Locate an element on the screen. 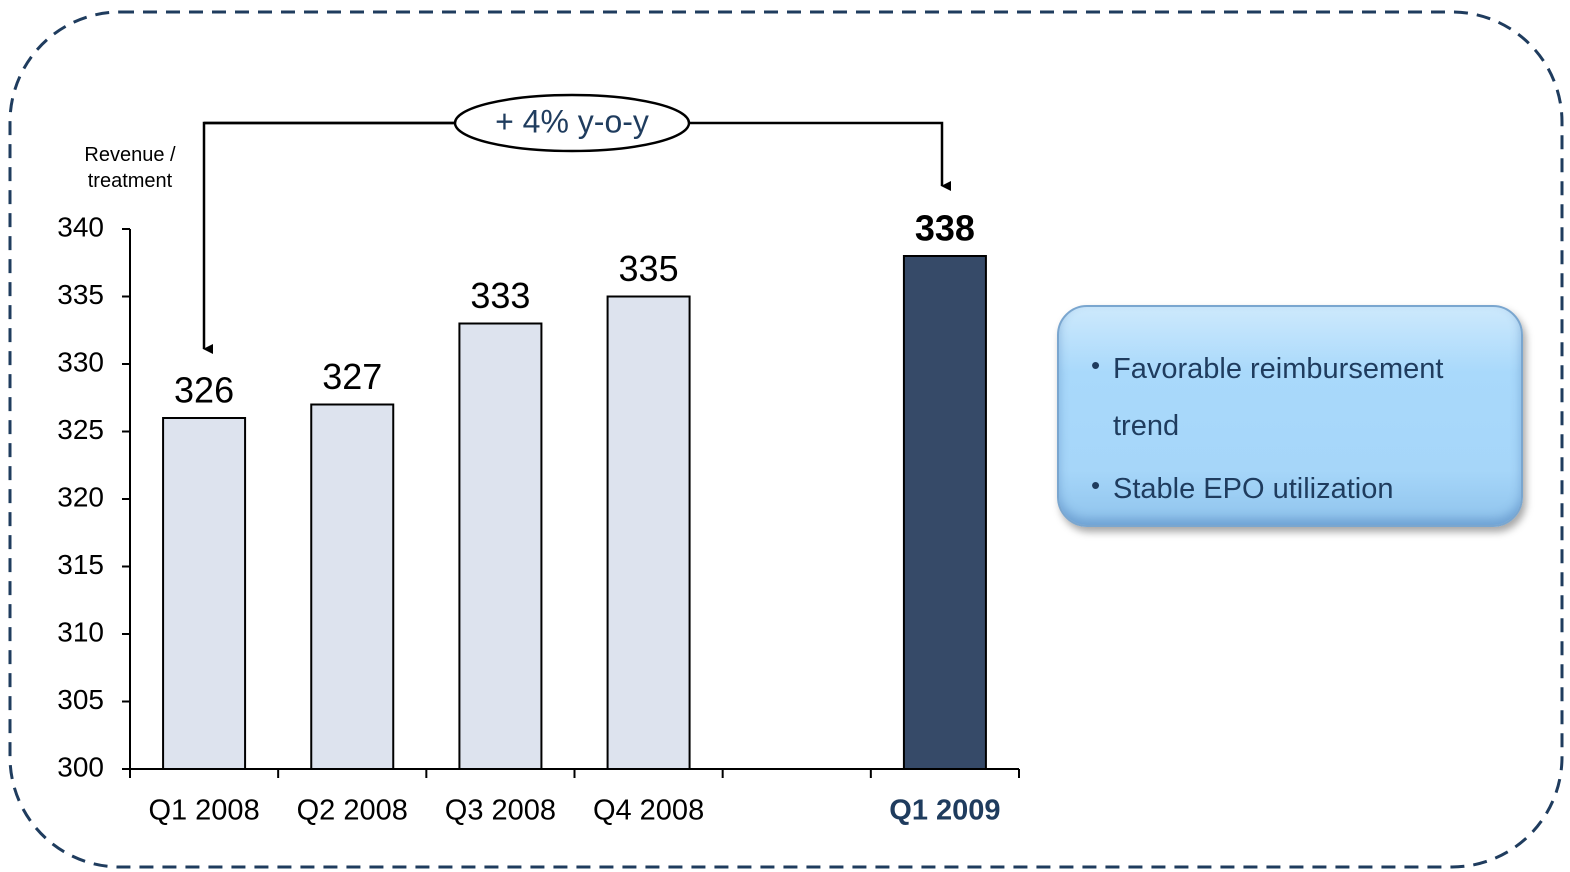  annotation-ellipse is located at coordinates (572, 123).